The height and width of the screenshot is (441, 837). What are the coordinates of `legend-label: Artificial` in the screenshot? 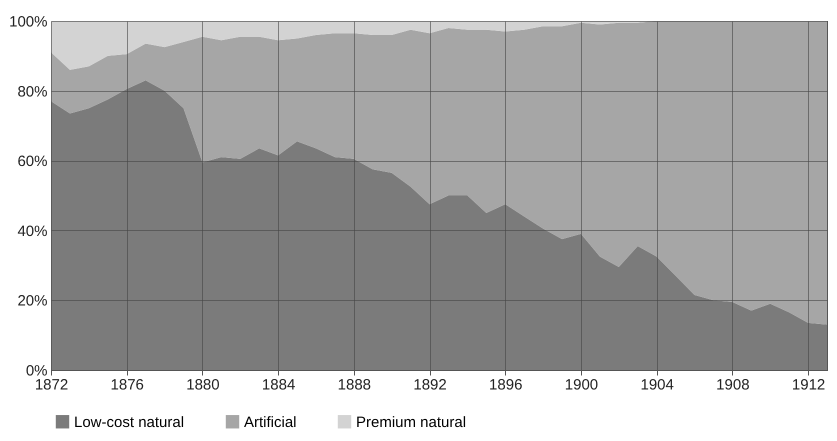 It's located at (270, 422).